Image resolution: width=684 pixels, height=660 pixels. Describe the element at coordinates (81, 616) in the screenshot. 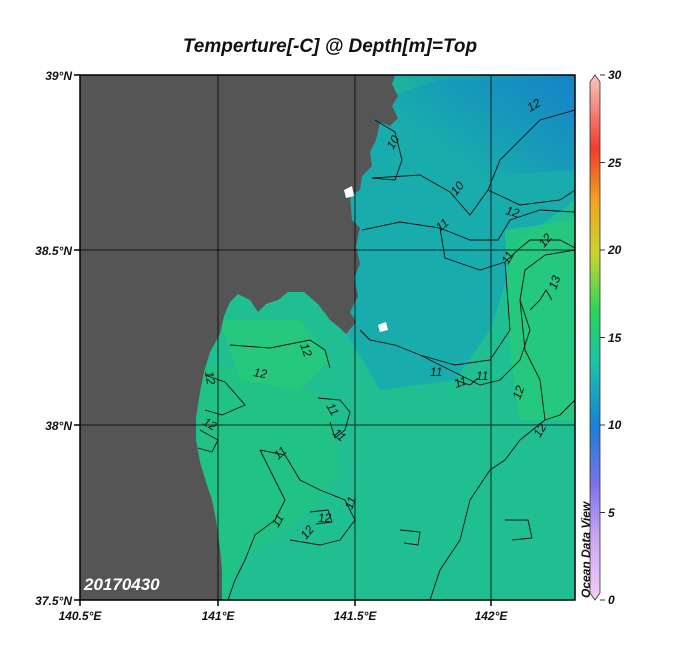

I see `lon-tick-label: 140.5°E` at that location.